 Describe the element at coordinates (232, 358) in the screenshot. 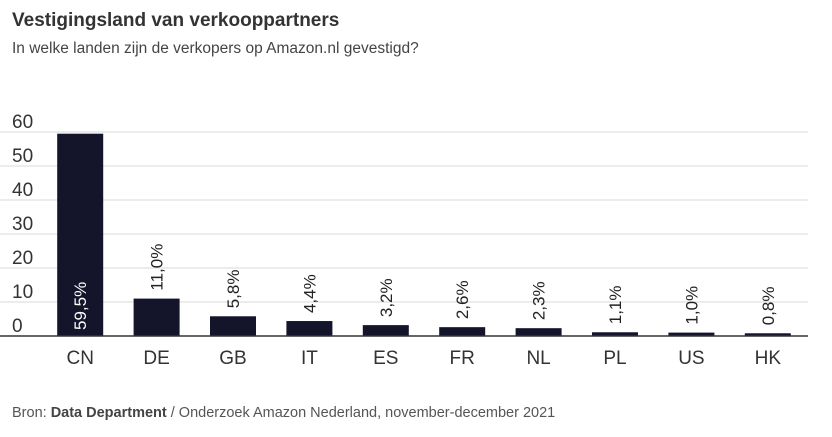

I see `x-tick-label-GB: GB` at that location.